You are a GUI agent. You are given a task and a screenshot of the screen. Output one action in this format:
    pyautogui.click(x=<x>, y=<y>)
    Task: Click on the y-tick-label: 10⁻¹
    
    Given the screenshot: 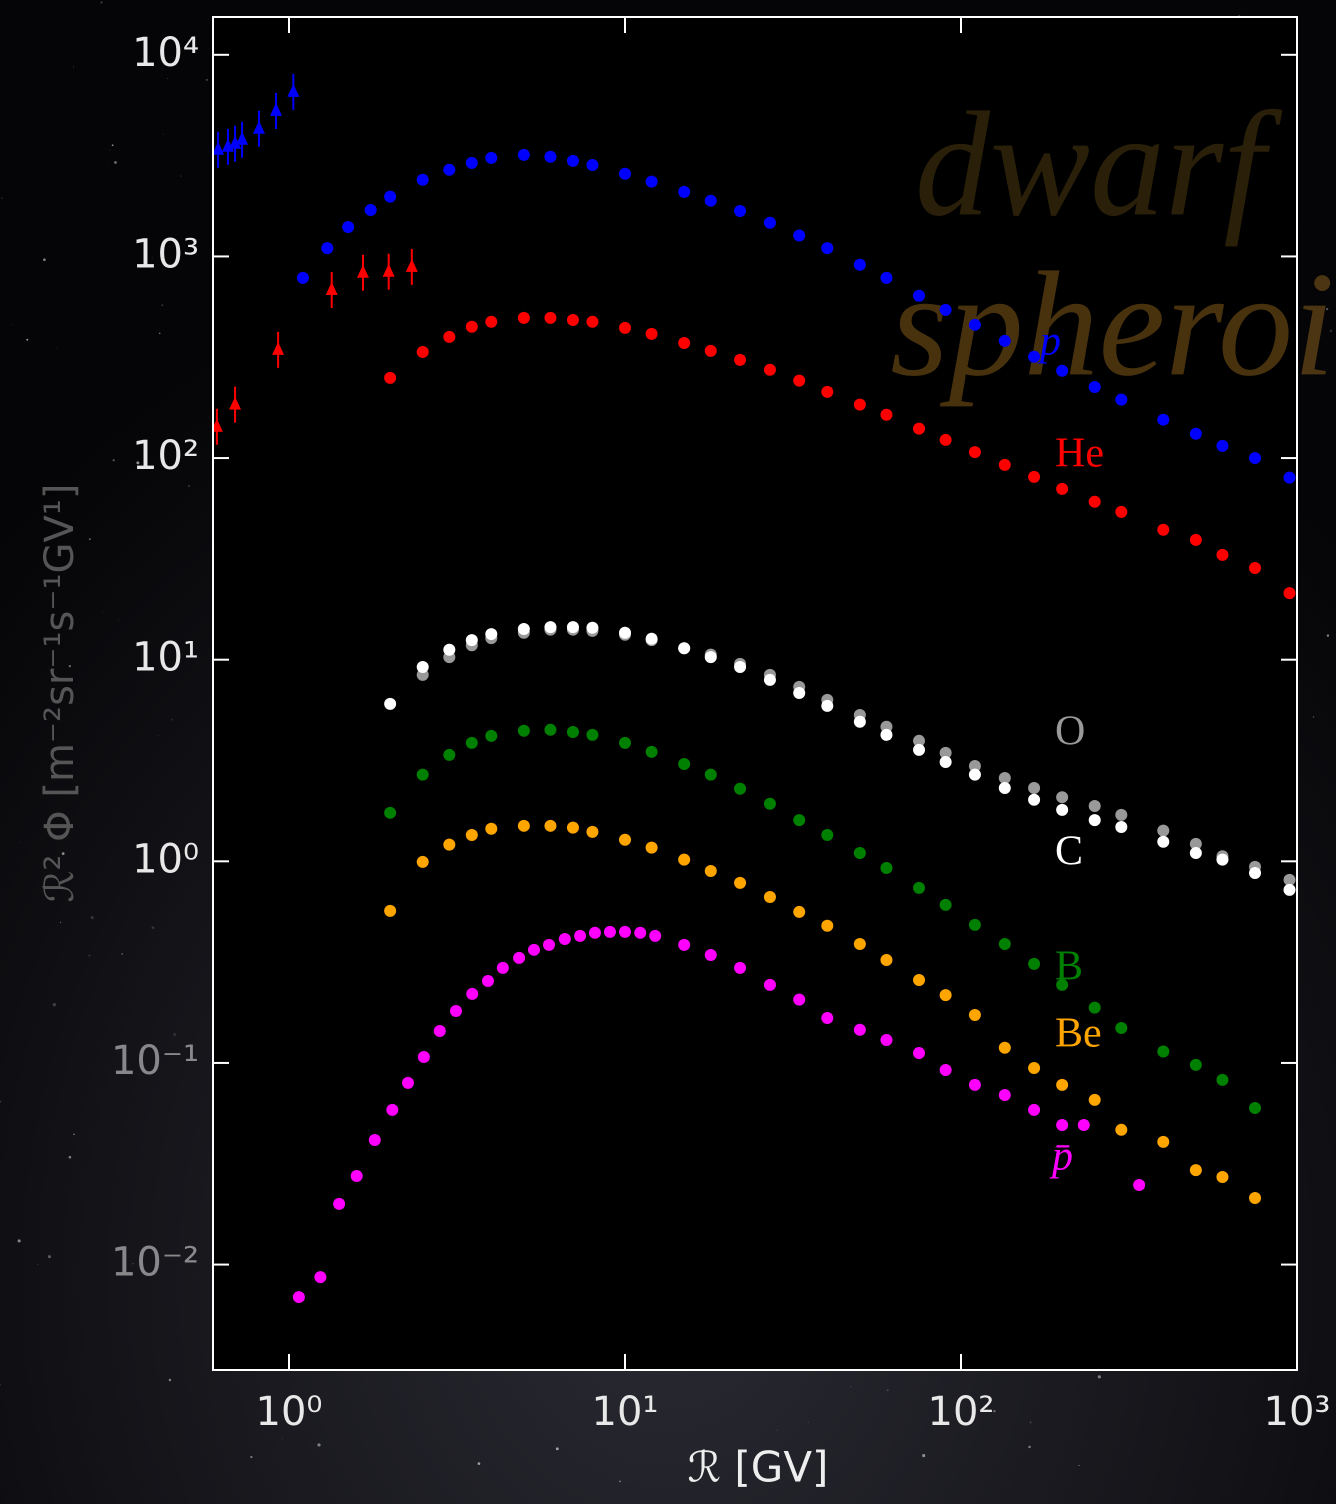 What is the action you would take?
    pyautogui.click(x=155, y=1061)
    